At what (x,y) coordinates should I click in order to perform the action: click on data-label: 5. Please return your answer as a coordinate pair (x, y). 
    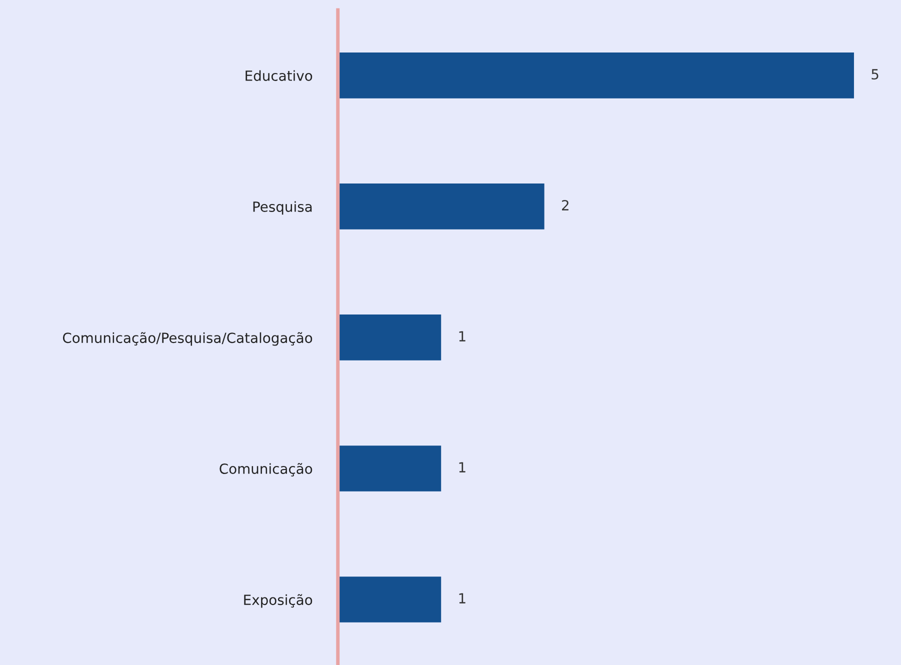
    Looking at the image, I should click on (875, 74).